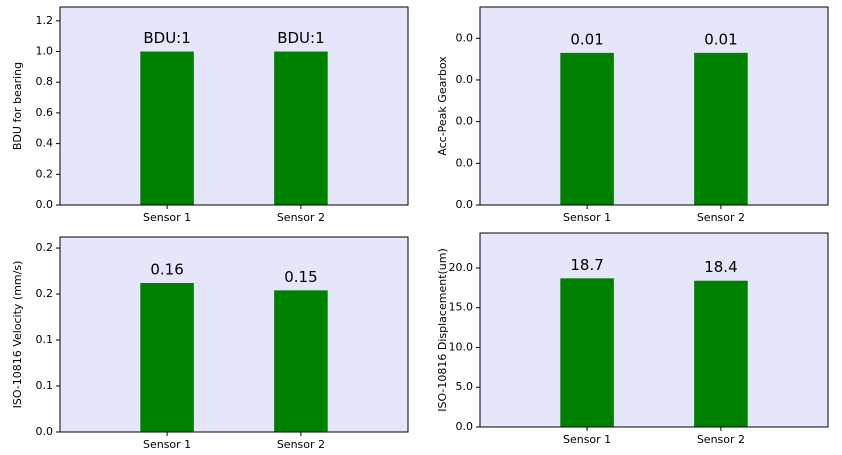  Describe the element at coordinates (586, 265) in the screenshot. I see `value-label: 18.7` at that location.